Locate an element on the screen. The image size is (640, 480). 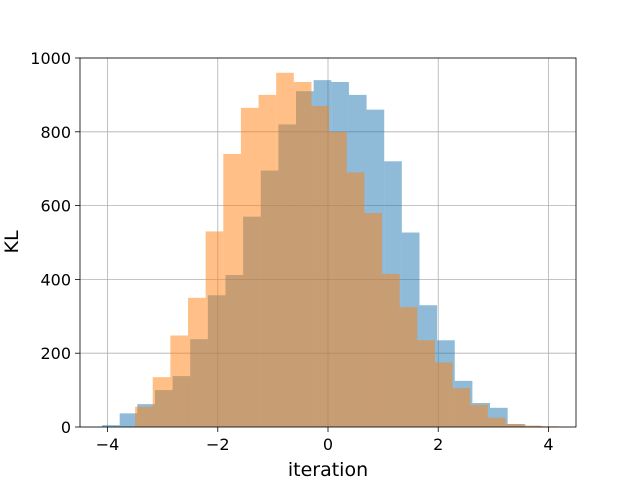
y-tick-label: 200 is located at coordinates (55, 353).